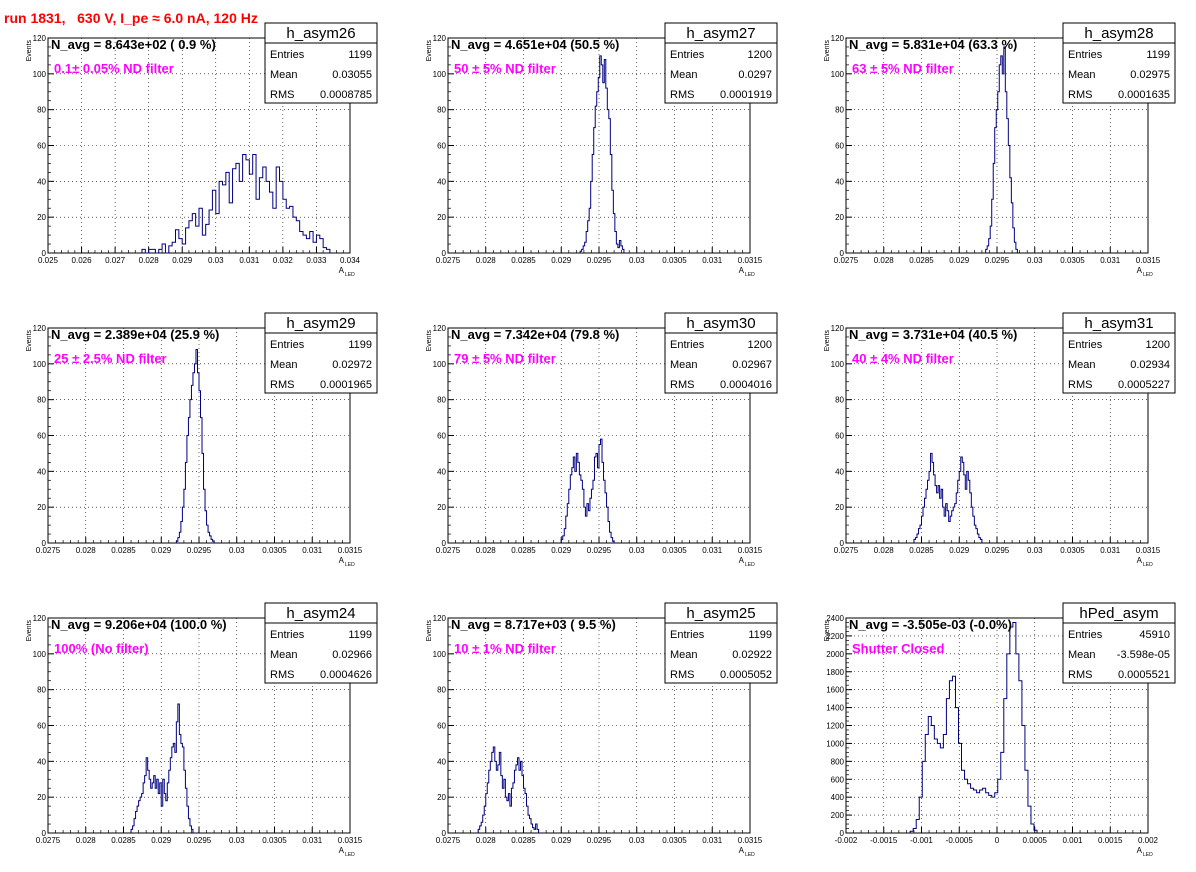 Image resolution: width=1196 pixels, height=872 pixels. I want to click on x-tick-label: 0, so click(997, 840).